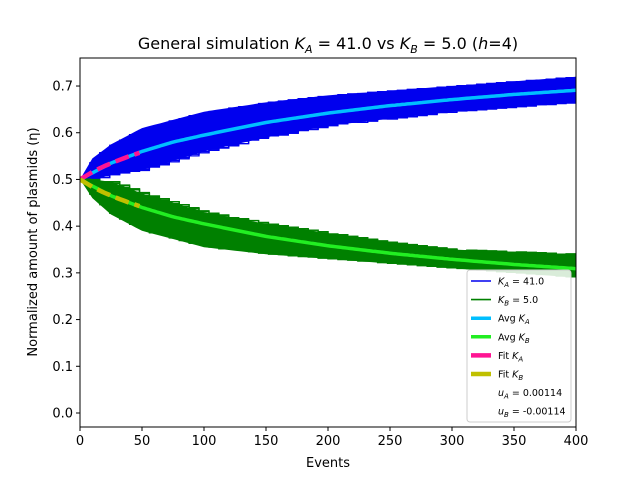  I want to click on legend-label-avg_b: Avg KB, so click(514, 338).